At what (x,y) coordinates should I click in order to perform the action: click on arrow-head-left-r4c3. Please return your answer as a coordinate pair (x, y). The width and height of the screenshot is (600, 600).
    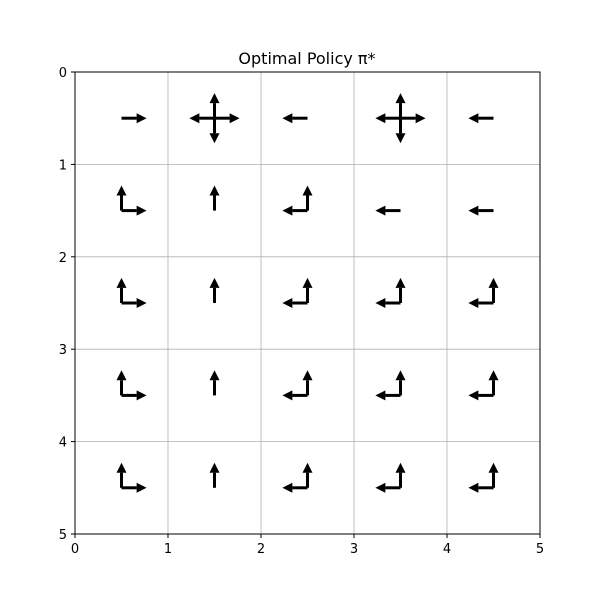
    Looking at the image, I should click on (380, 487).